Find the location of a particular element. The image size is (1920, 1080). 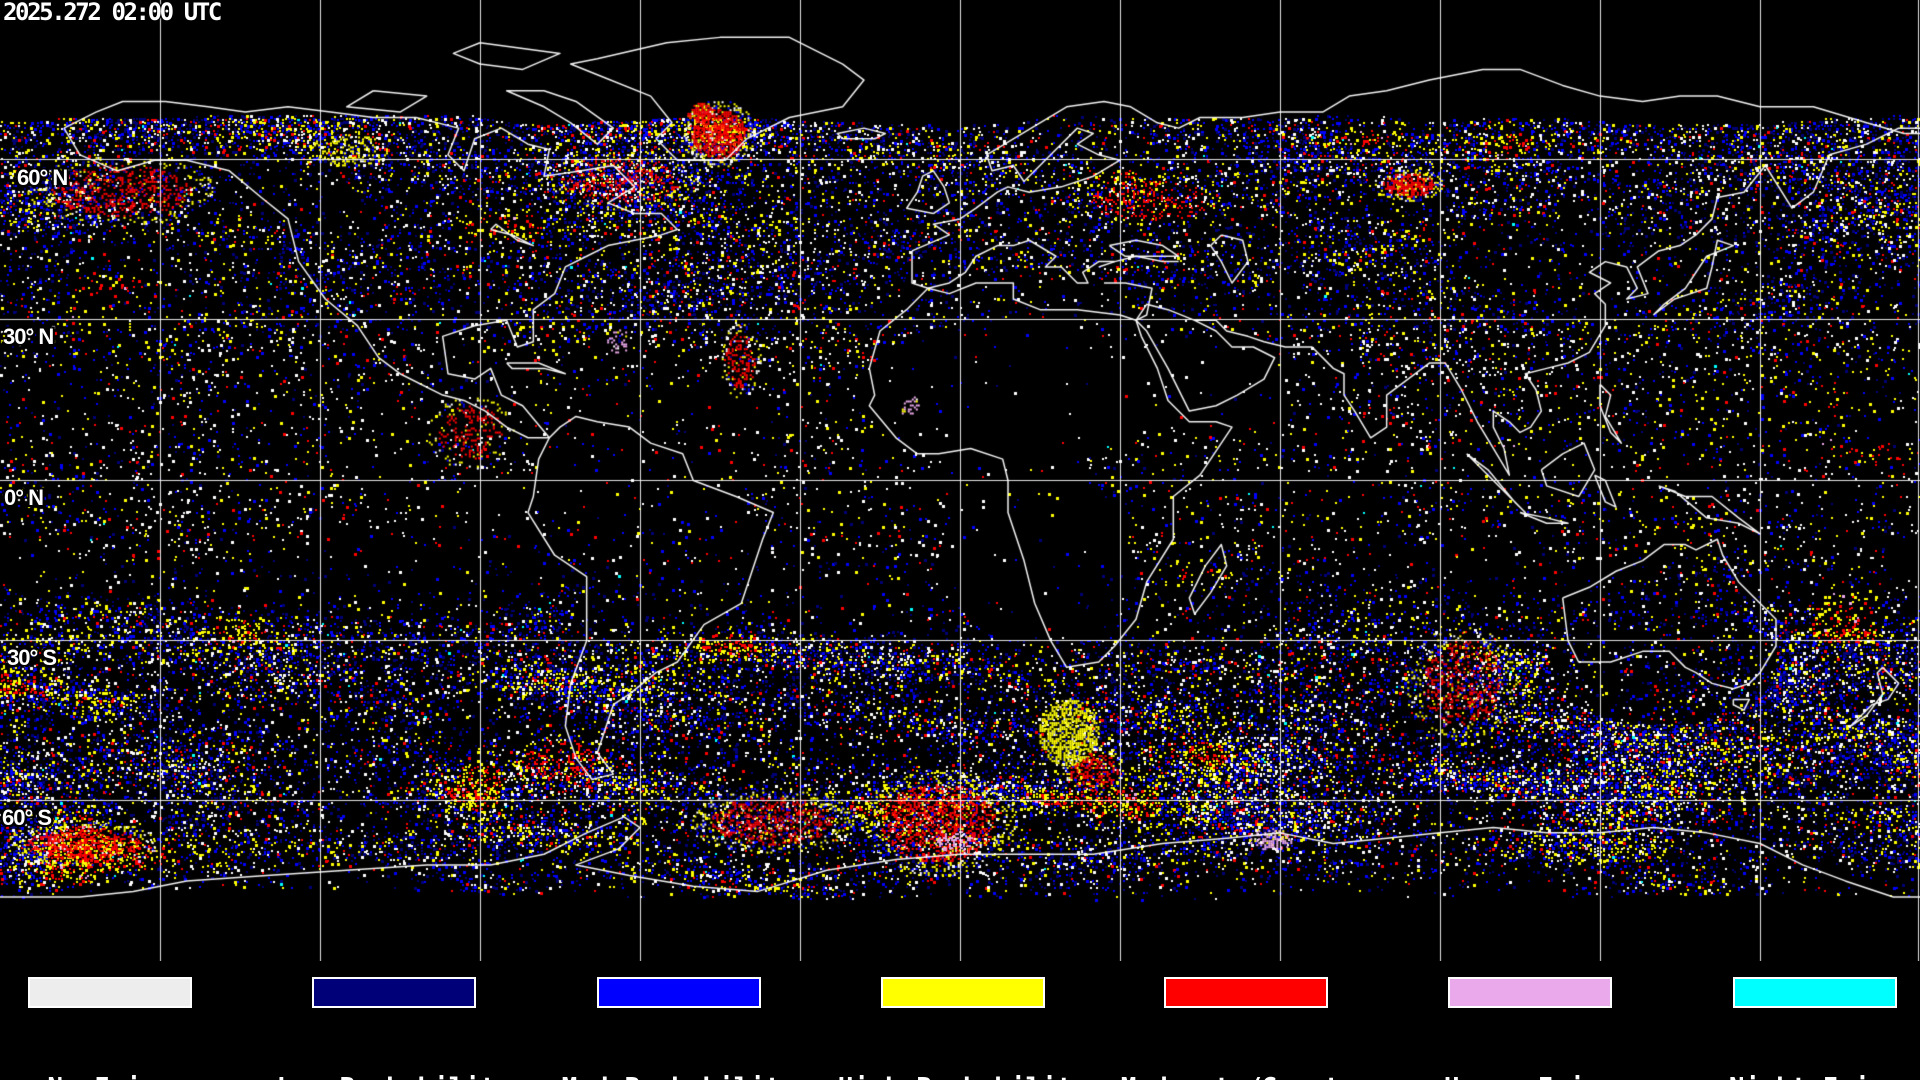

heavy-icing-swatch is located at coordinates (1530, 992).